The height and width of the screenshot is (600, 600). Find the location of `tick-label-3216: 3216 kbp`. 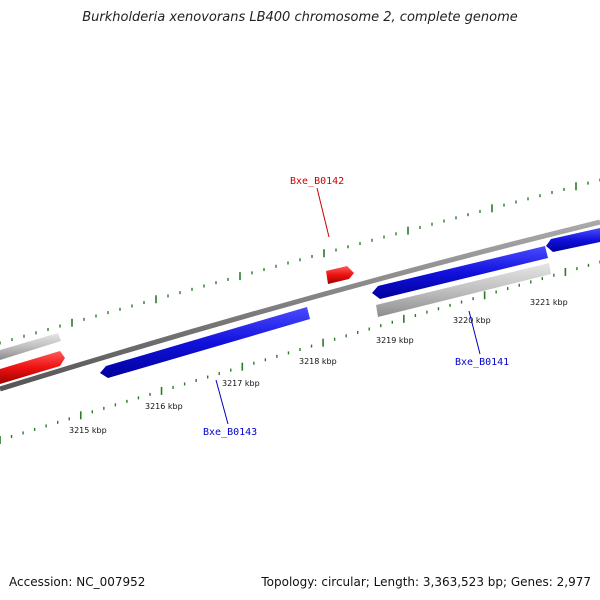

tick-label-3216: 3216 kbp is located at coordinates (164, 406).